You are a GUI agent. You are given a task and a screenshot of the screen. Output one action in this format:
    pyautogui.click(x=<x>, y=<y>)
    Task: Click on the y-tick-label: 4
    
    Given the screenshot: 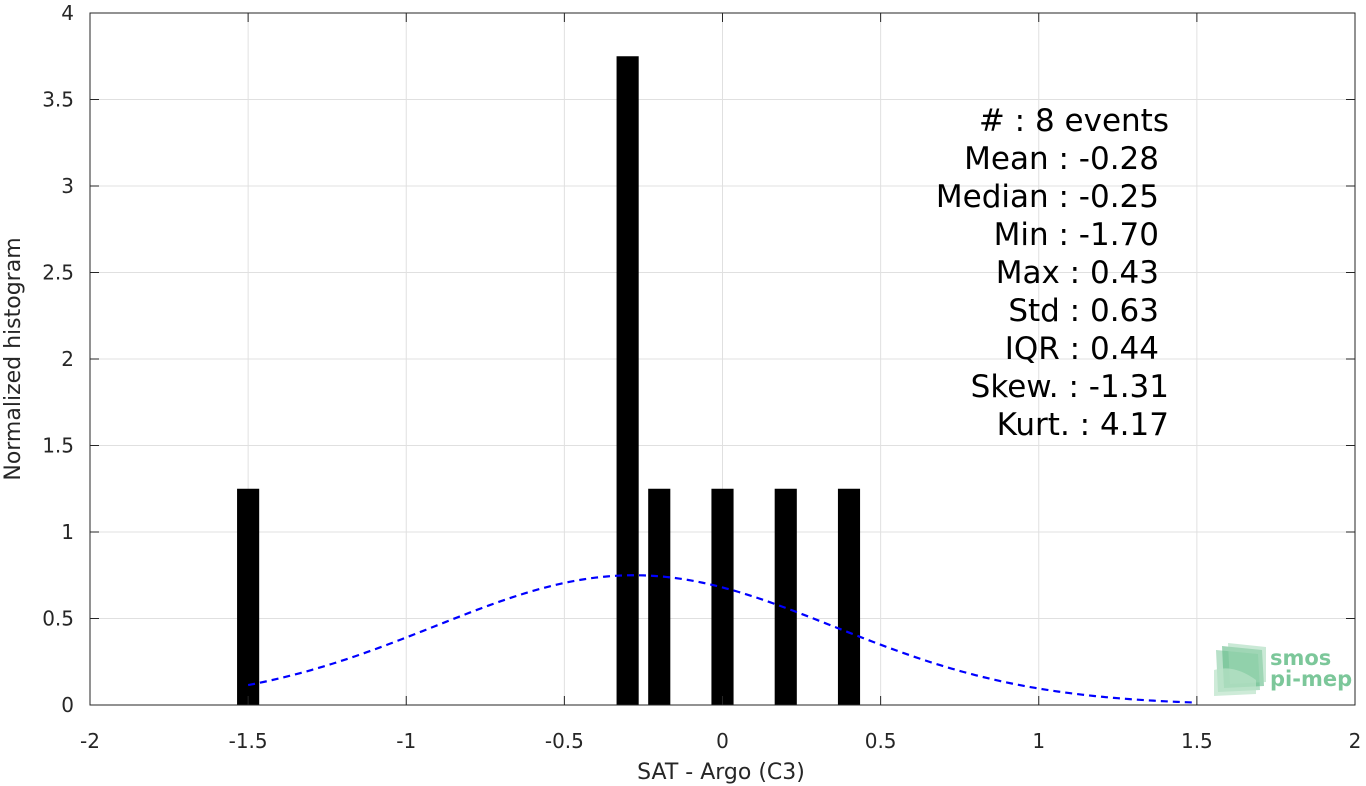 What is the action you would take?
    pyautogui.click(x=67, y=13)
    